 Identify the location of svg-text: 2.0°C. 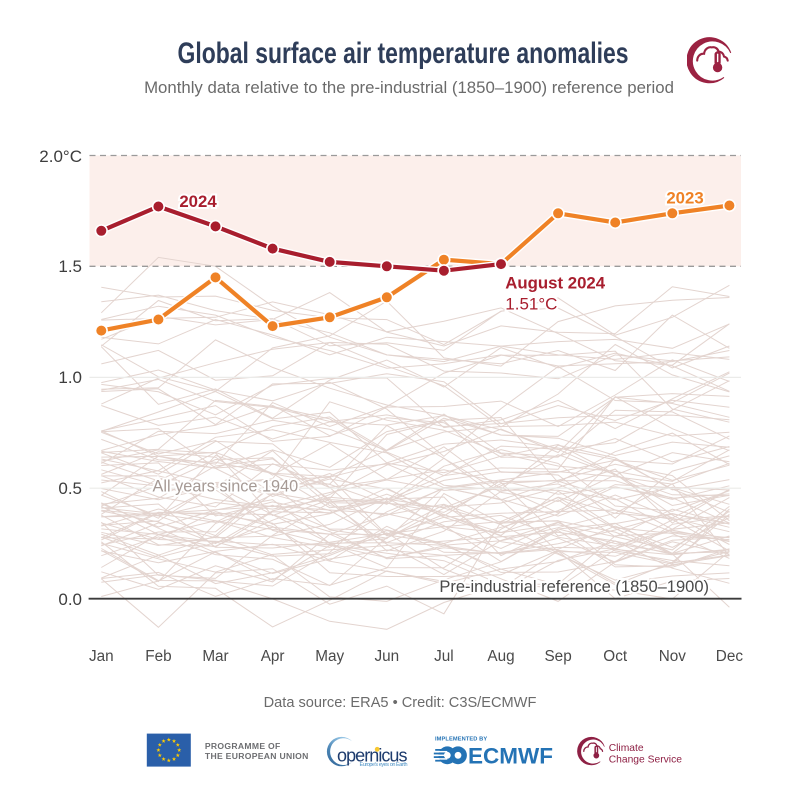
(60, 156).